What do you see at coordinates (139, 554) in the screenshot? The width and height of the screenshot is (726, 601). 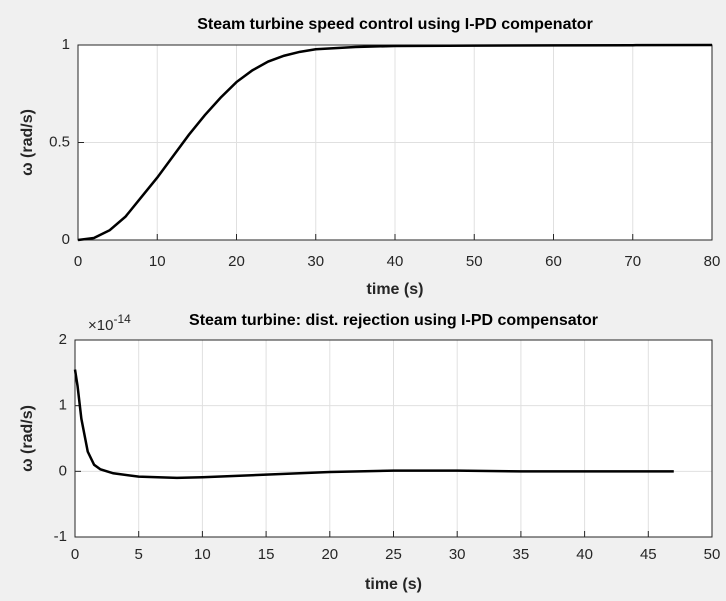 I see `x-tick-label: 5` at bounding box center [139, 554].